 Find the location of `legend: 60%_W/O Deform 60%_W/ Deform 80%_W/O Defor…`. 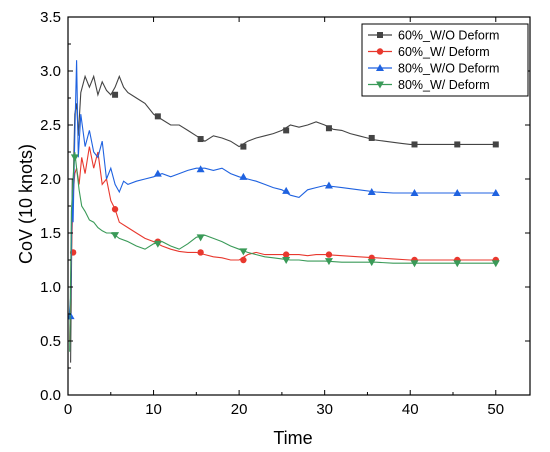

legend: 60%_W/O Deform 60%_W/ Deform 80%_W/O Defor… is located at coordinates (445, 60).